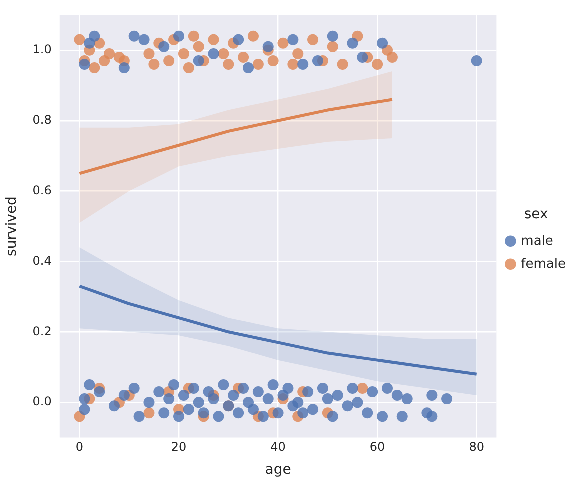 This screenshot has height=483, width=580. I want to click on y-tick-label: 0.6, so click(42, 190).